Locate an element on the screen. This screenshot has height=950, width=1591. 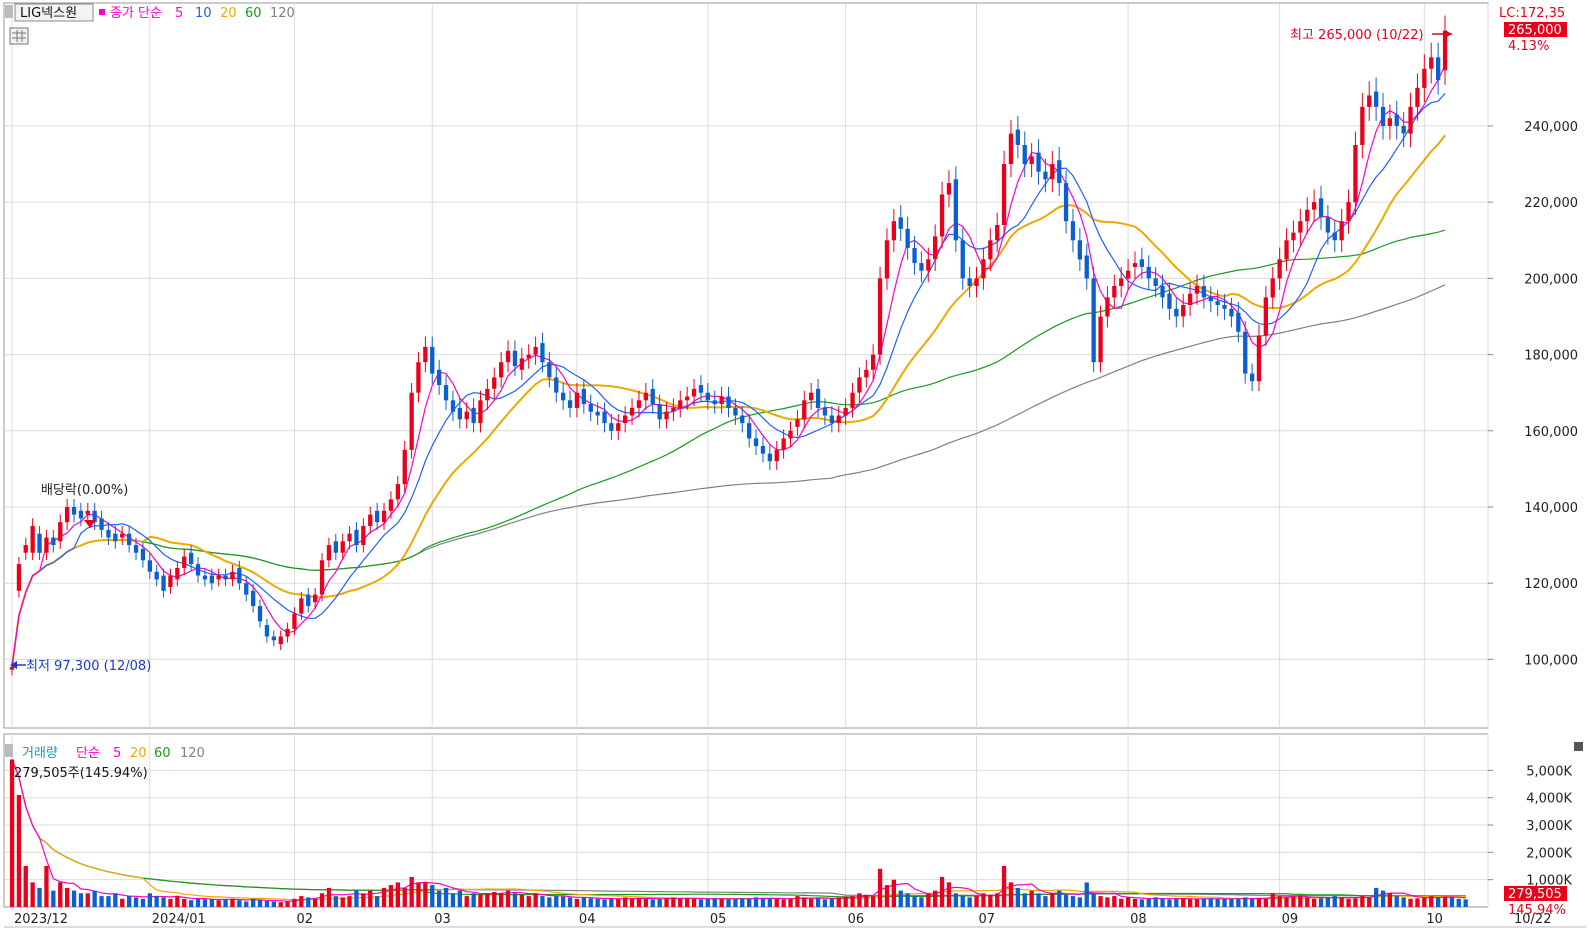
stock-name-box is located at coordinates (54, 12).